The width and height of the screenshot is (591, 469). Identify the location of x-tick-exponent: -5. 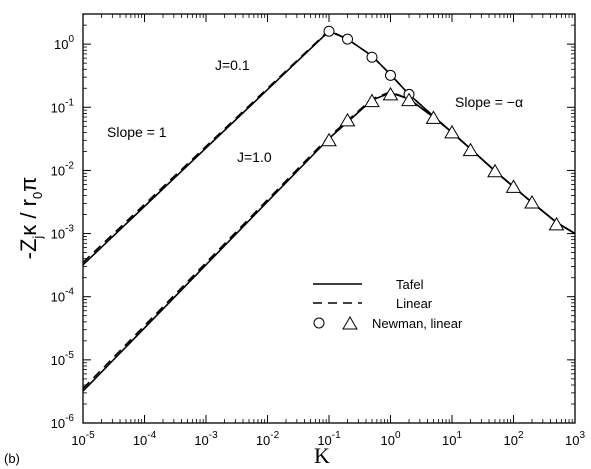
(90, 435).